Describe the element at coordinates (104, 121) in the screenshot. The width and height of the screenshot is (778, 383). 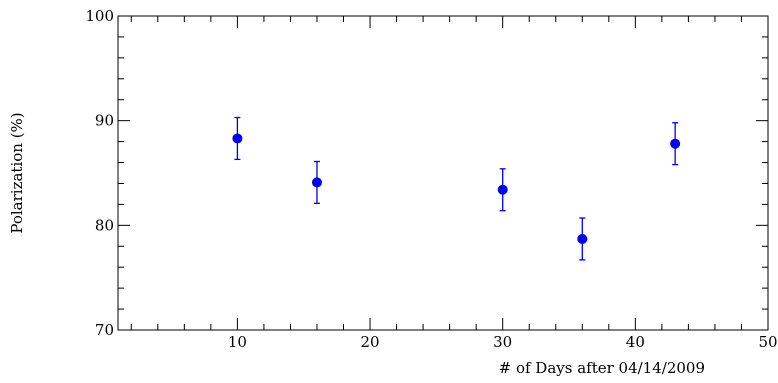
I see `y-tick-label: 90` at that location.